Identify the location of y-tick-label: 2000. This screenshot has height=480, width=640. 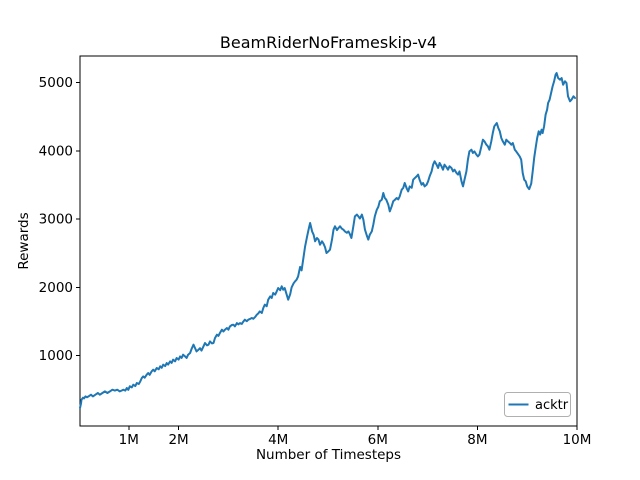
(56, 288).